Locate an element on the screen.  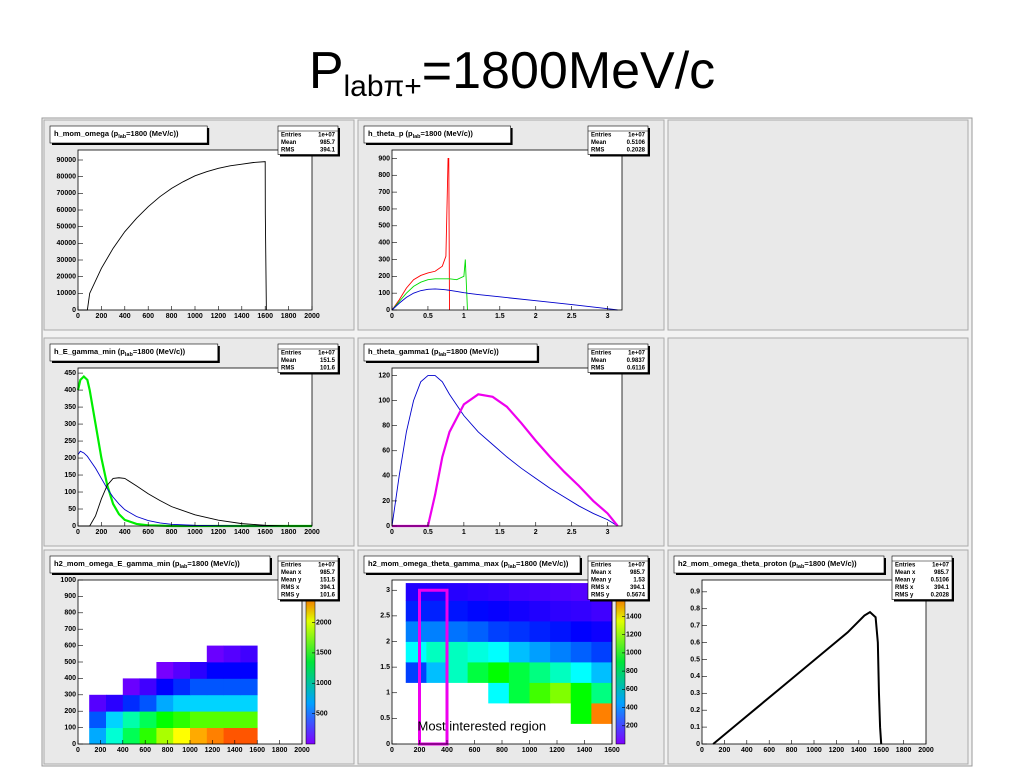
x-tick-label: 1800 is located at coordinates (289, 316).